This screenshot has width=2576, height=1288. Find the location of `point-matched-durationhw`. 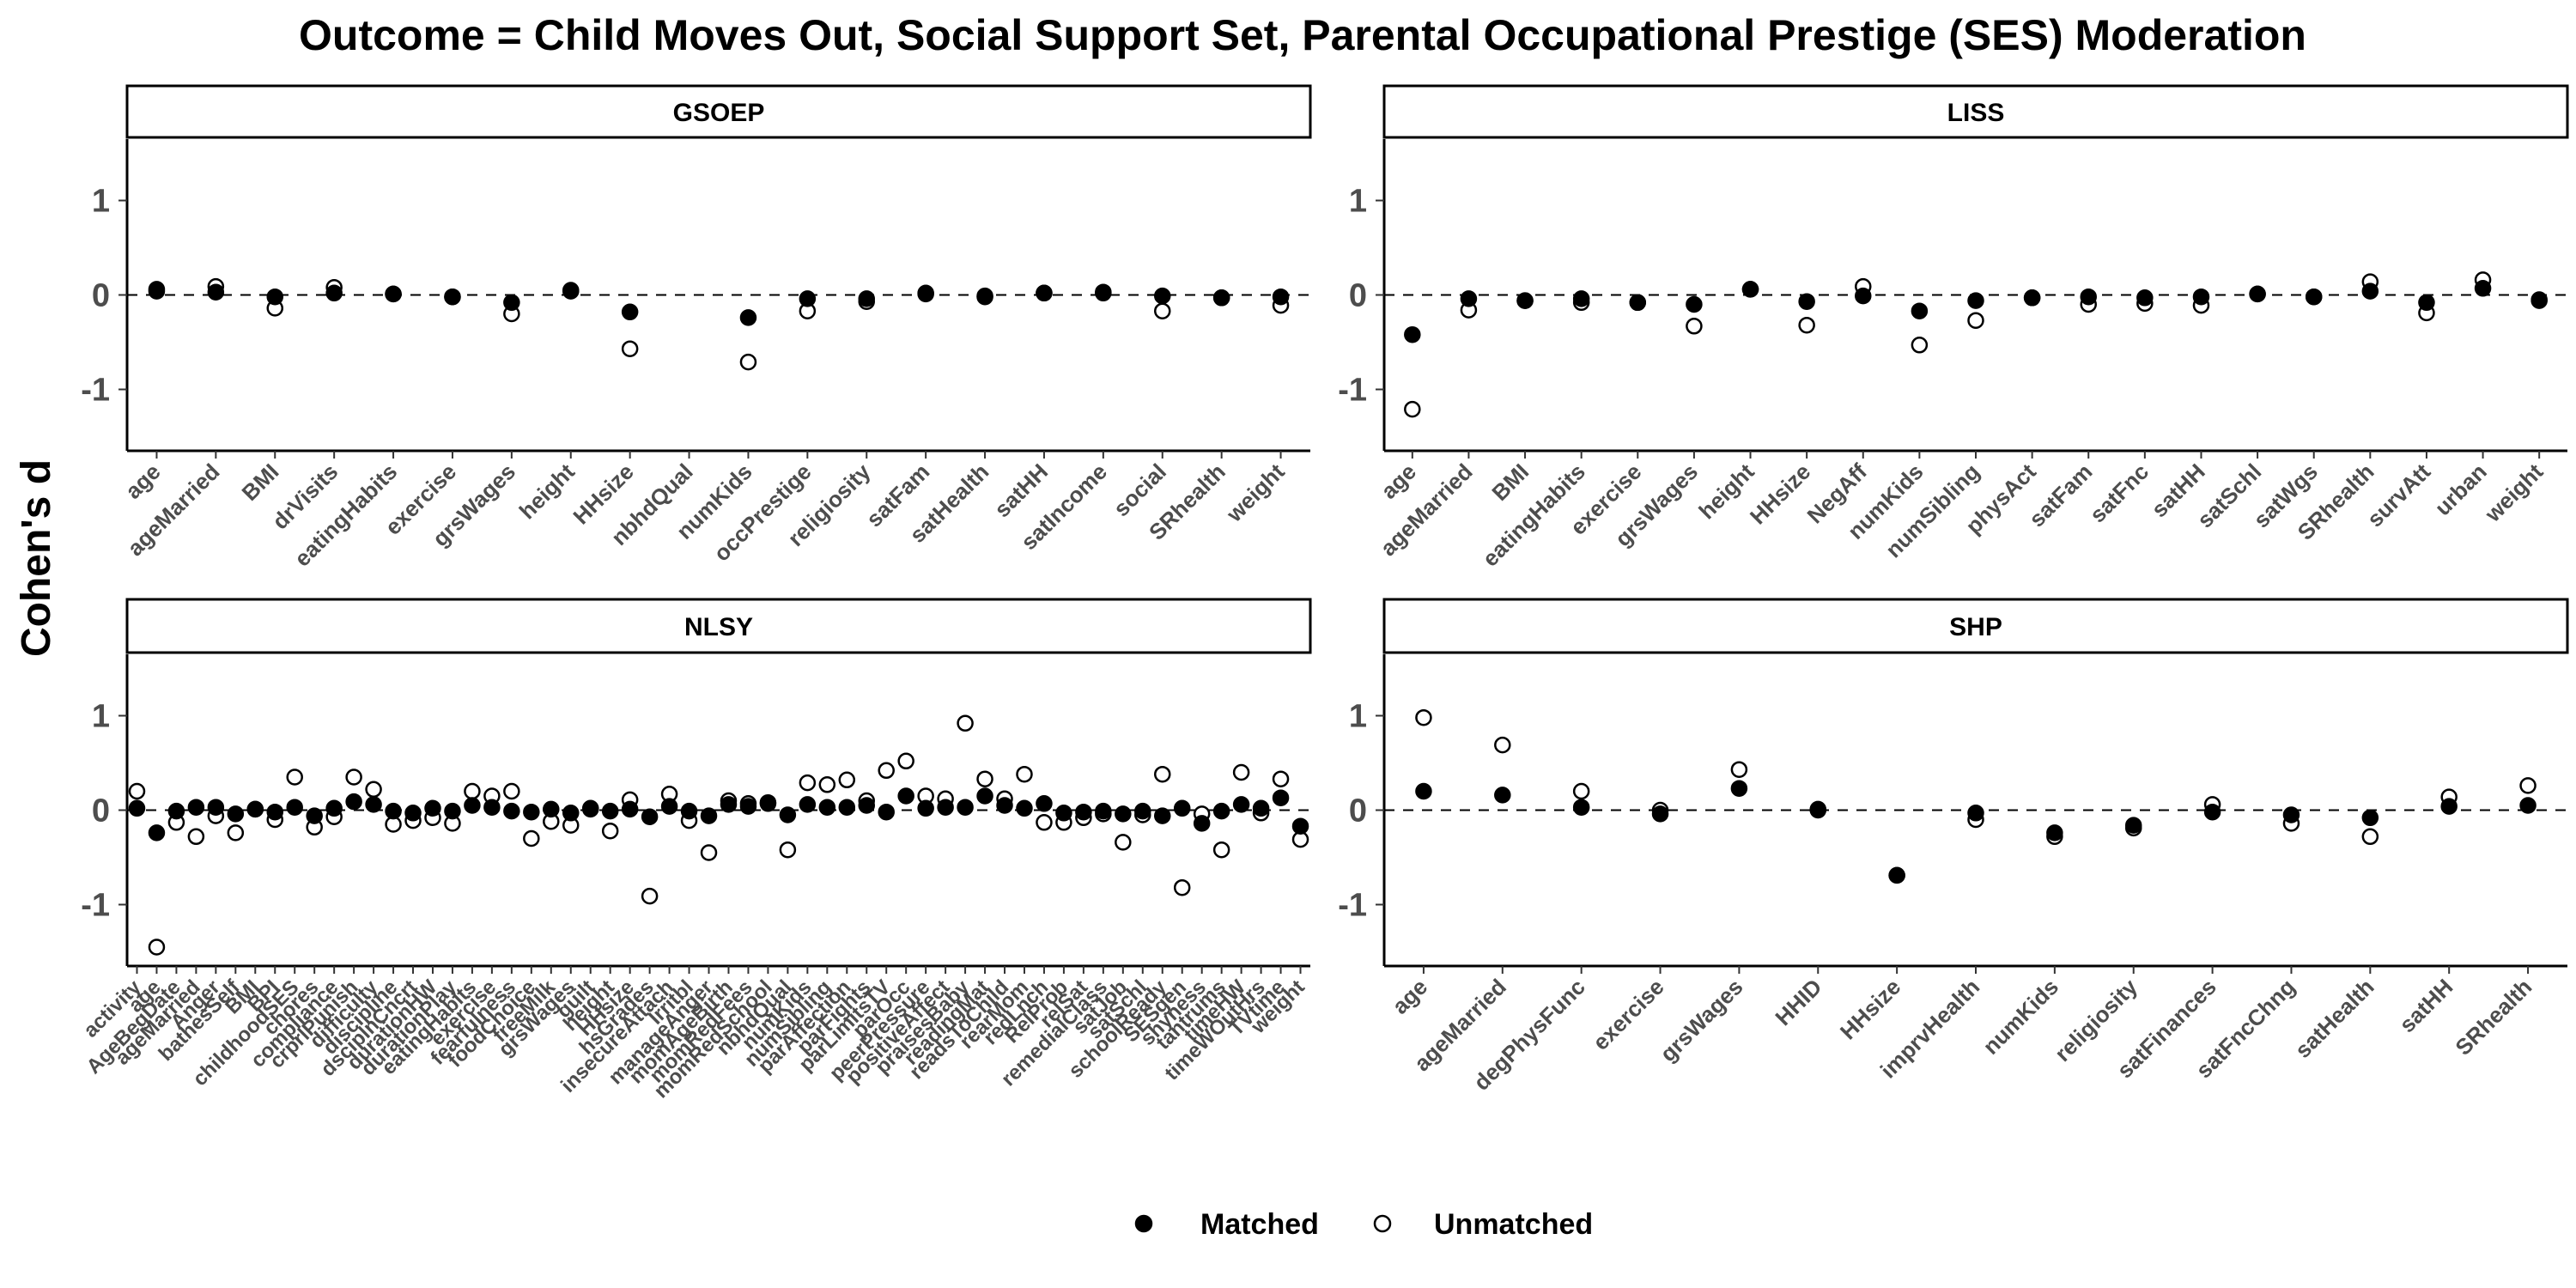

point-matched-durationhw is located at coordinates (432, 808).